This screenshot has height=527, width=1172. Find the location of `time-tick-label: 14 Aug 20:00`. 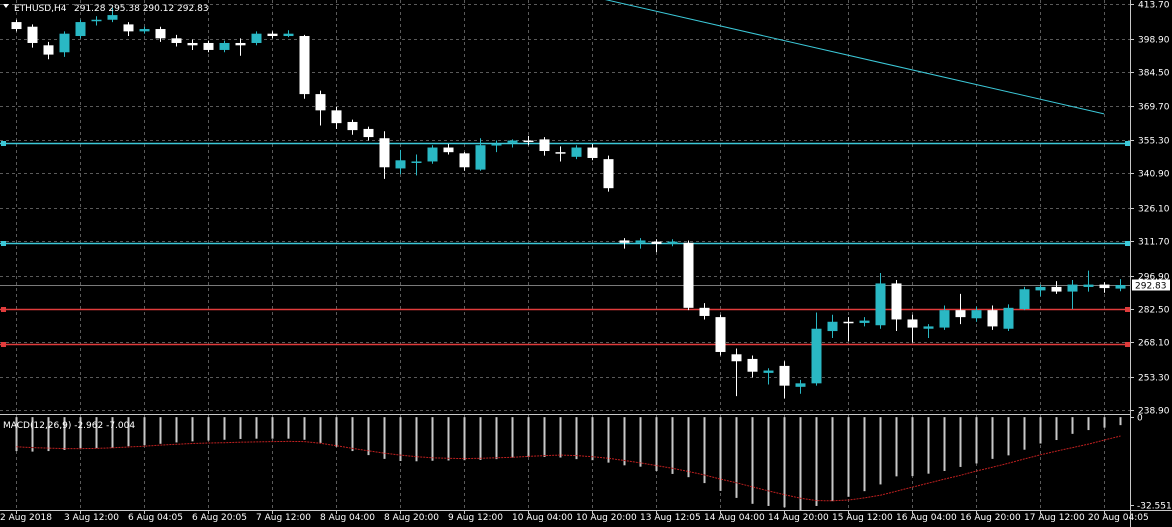

time-tick-label: 14 Aug 20:00 is located at coordinates (798, 518).